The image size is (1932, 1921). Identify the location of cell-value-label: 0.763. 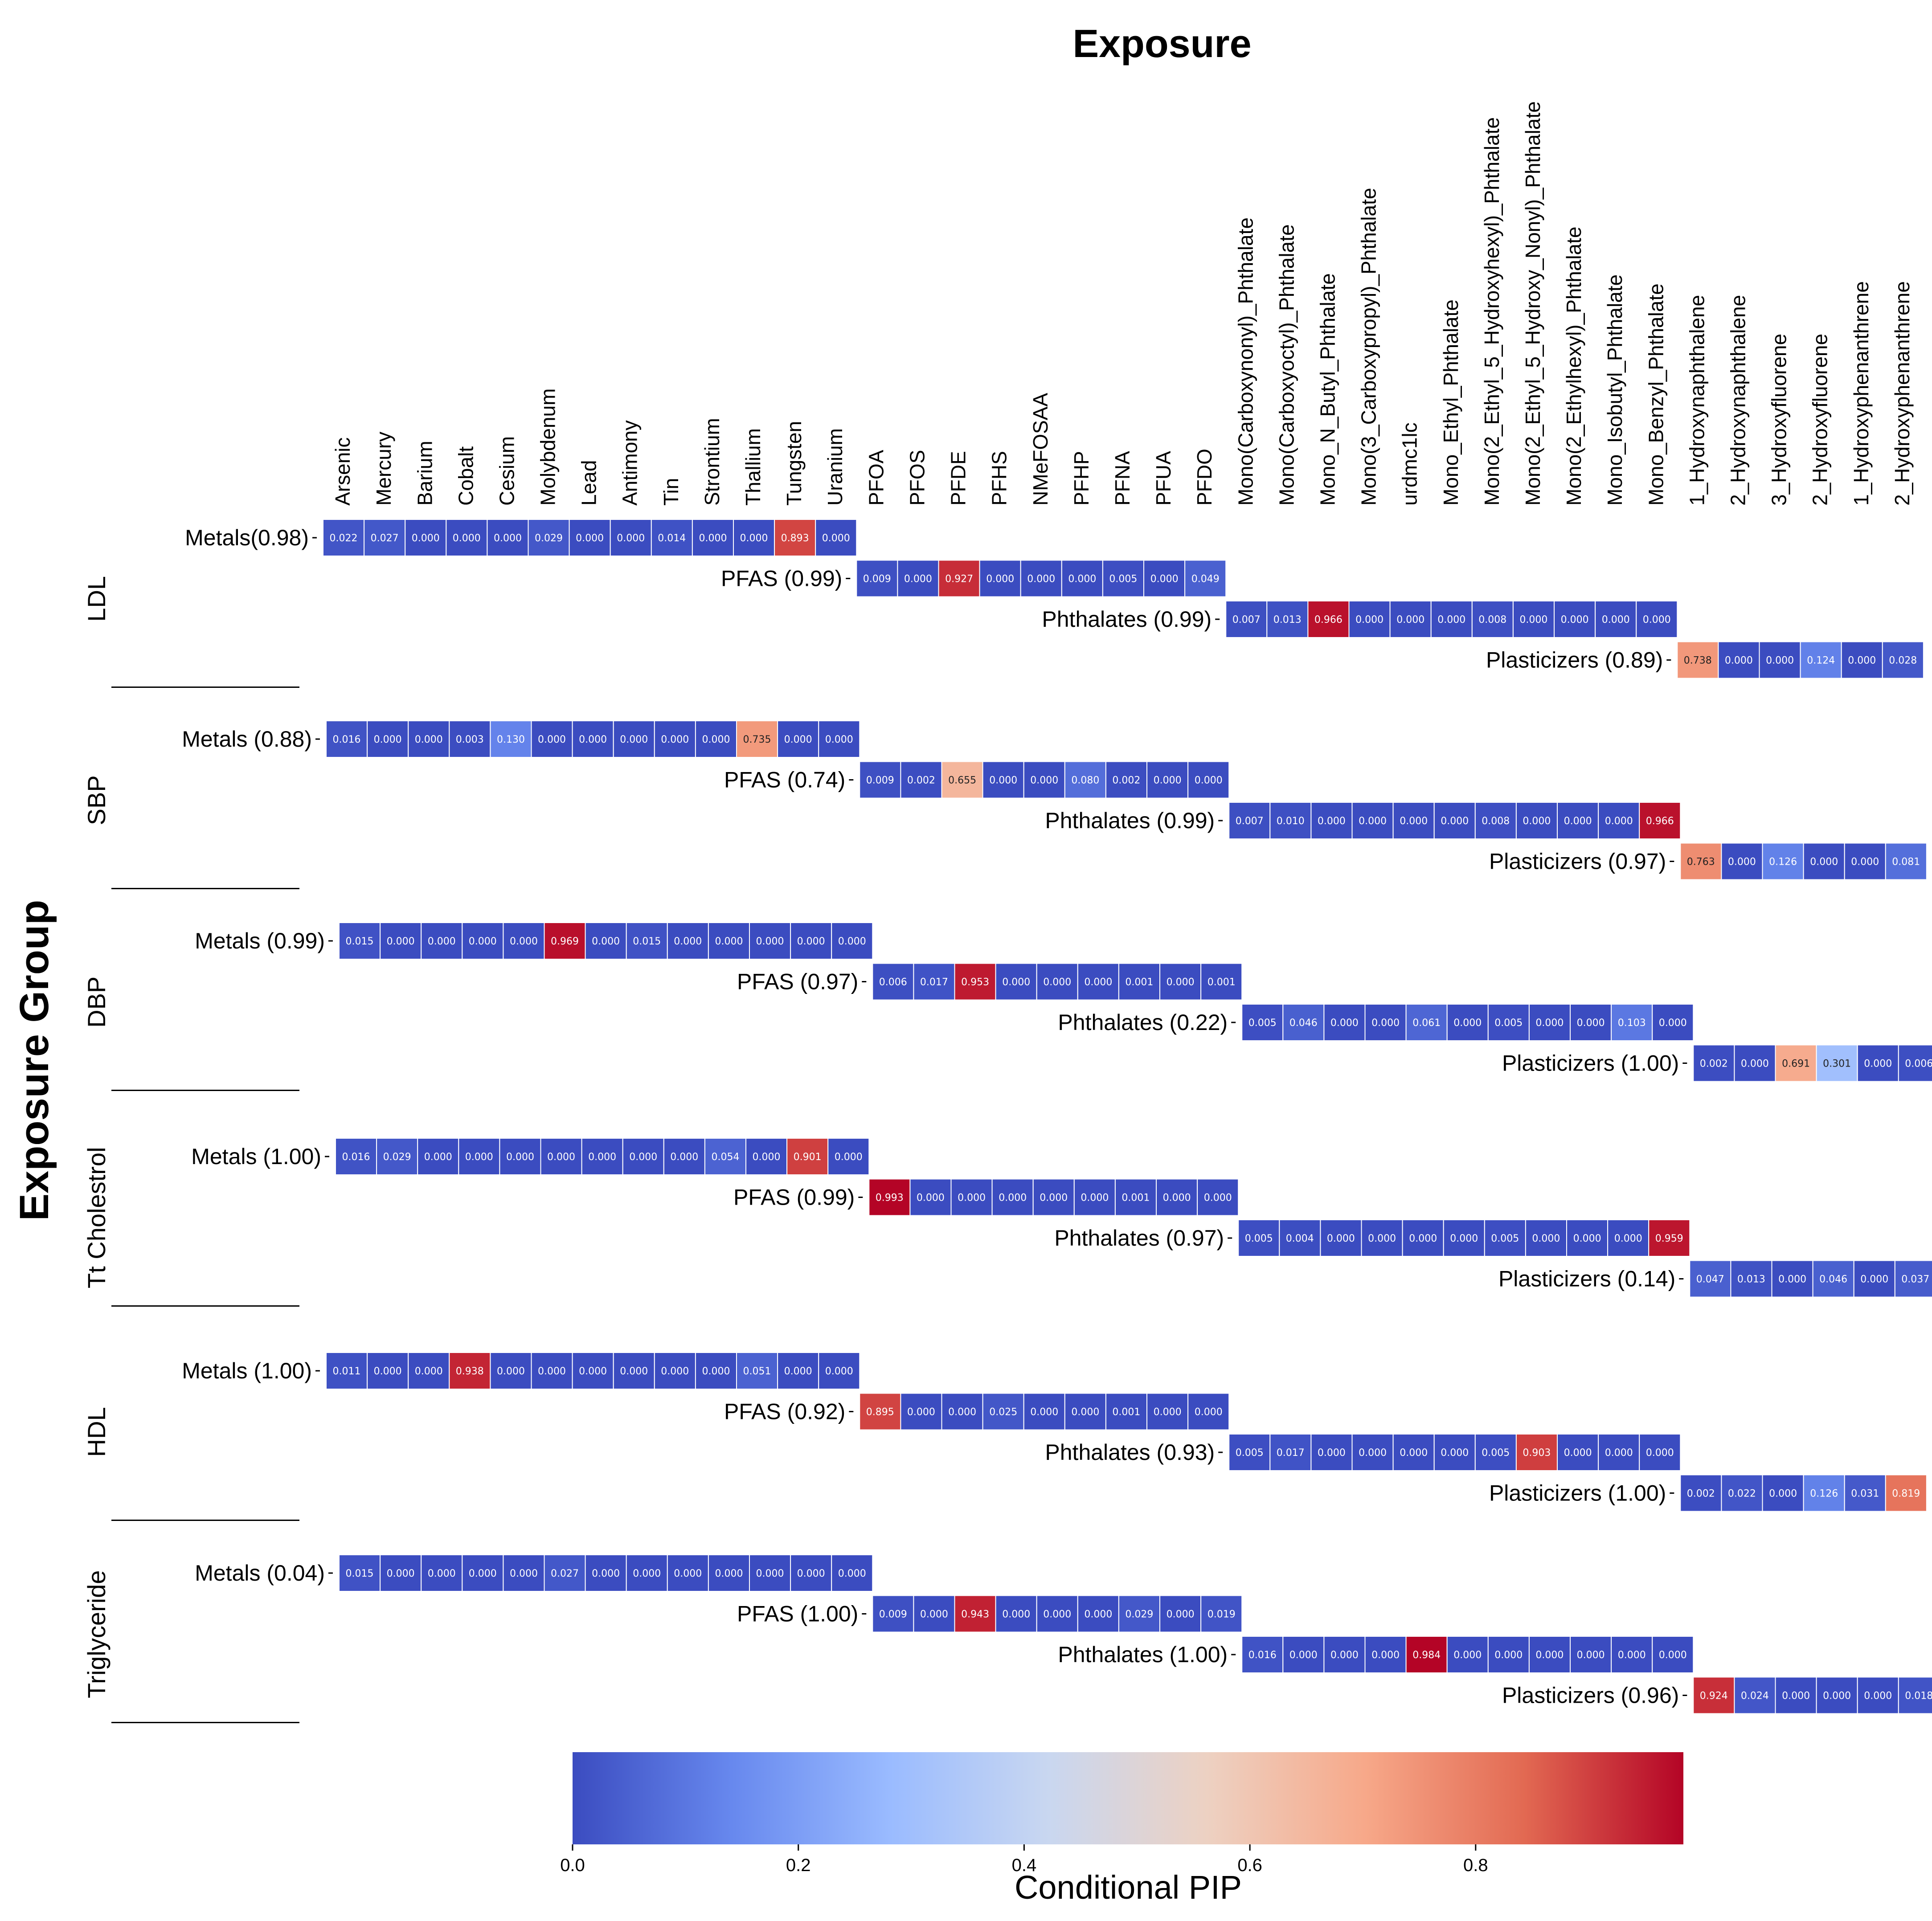
(1701, 862).